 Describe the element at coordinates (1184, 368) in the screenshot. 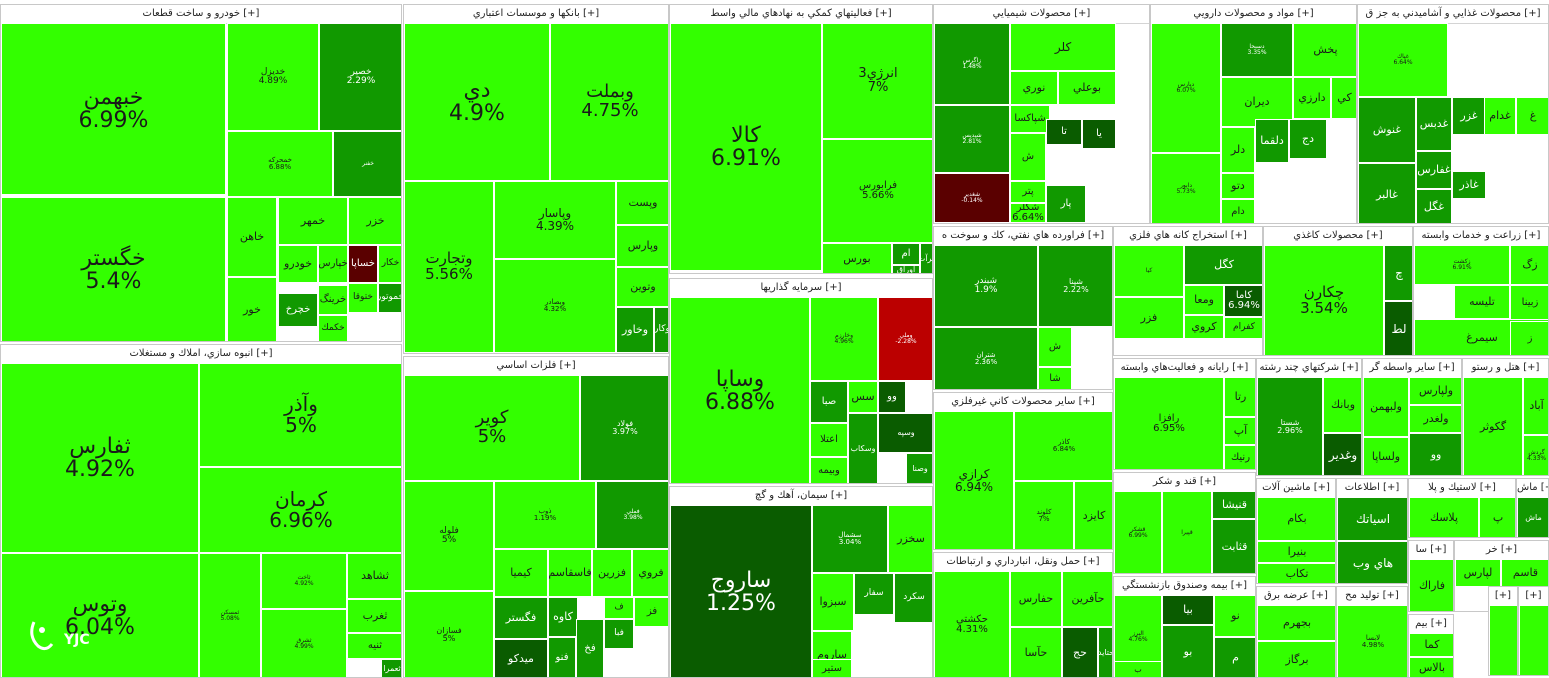

I see `sector-header: رايانه و فعاليت‌هاي وابسته [+]` at that location.